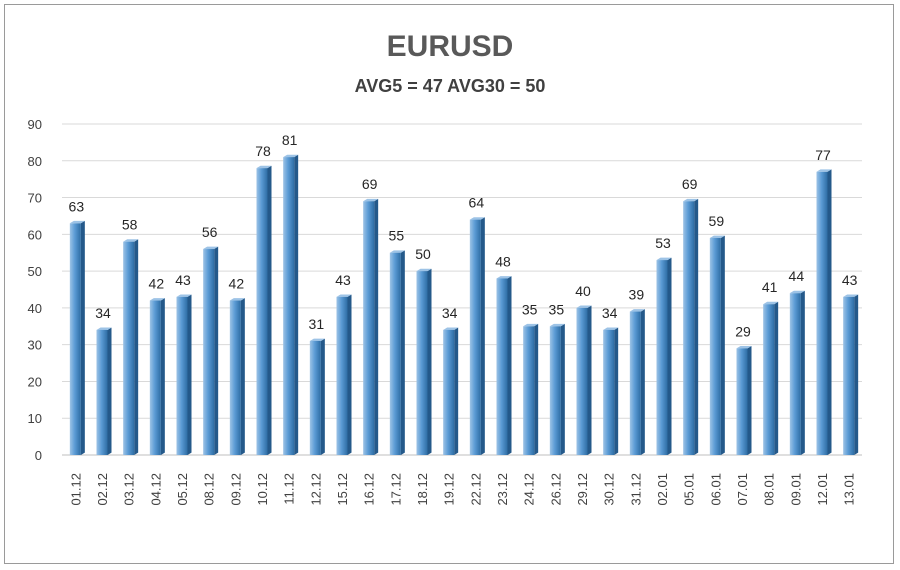 This screenshot has width=900, height=570. What do you see at coordinates (422, 489) in the screenshot?
I see `x-tick-label: 18.12` at bounding box center [422, 489].